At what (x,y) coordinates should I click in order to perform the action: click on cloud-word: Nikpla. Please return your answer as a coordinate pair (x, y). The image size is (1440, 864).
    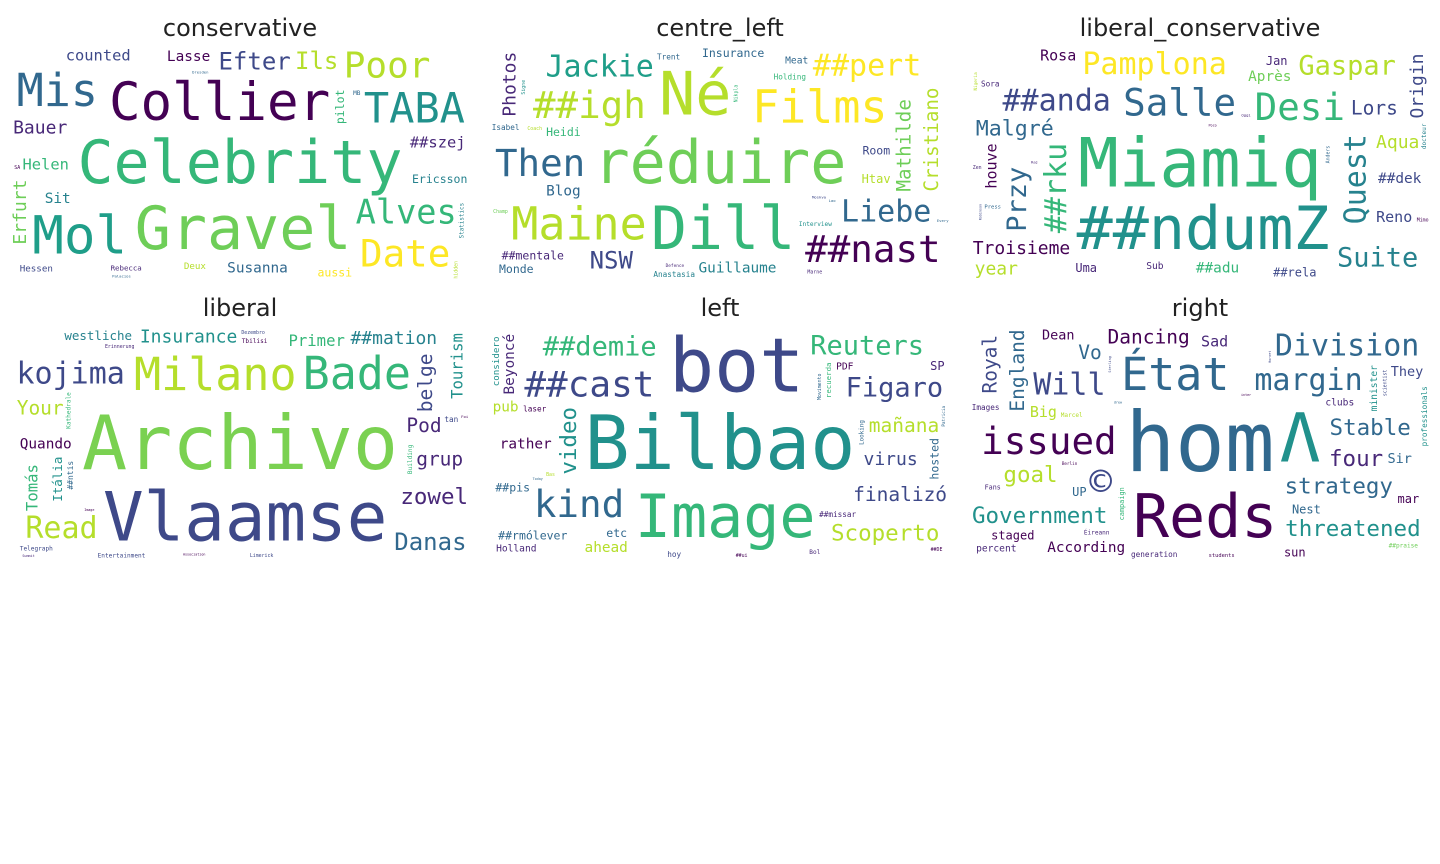
    Looking at the image, I should click on (737, 94).